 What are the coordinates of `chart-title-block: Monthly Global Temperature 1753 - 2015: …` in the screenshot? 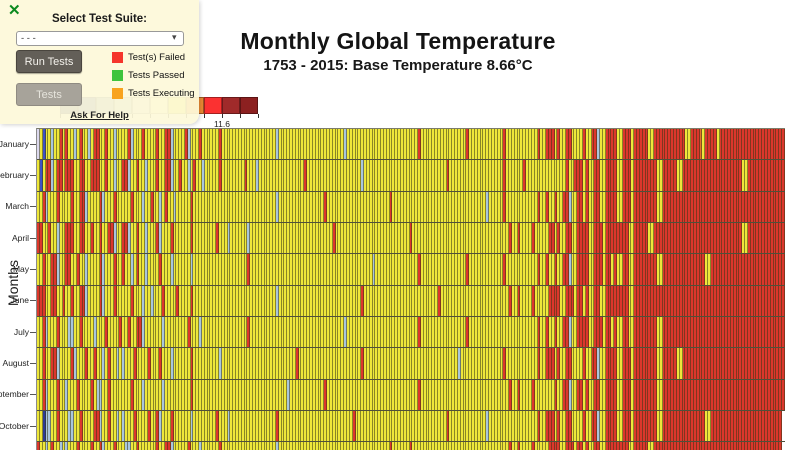 It's located at (397, 51).